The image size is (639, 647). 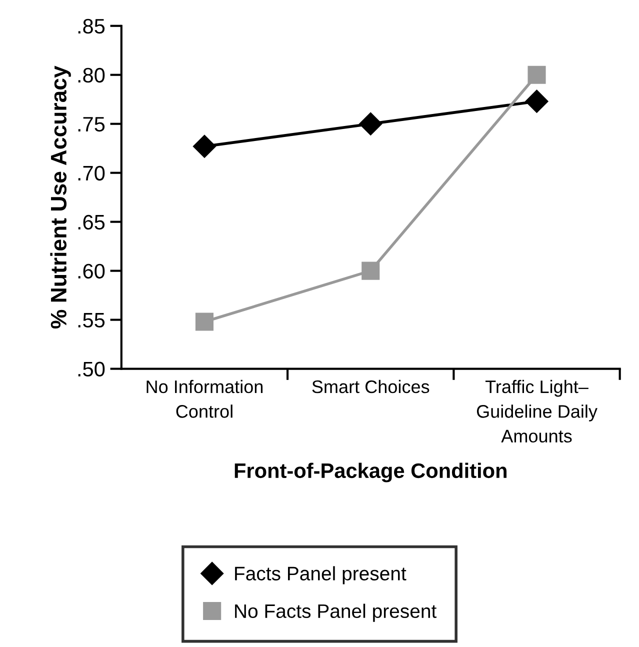 I want to click on y-tick-label: .50, so click(x=91, y=369).